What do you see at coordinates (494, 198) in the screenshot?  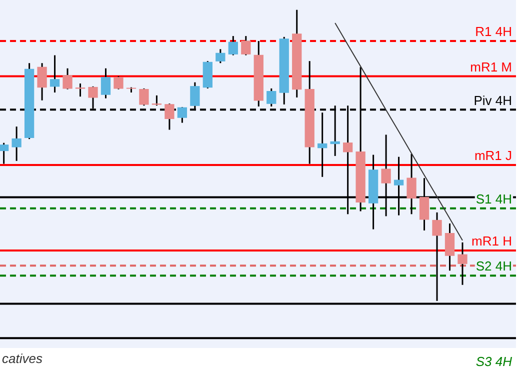 I see `ref-line-label: S1 4H` at bounding box center [494, 198].